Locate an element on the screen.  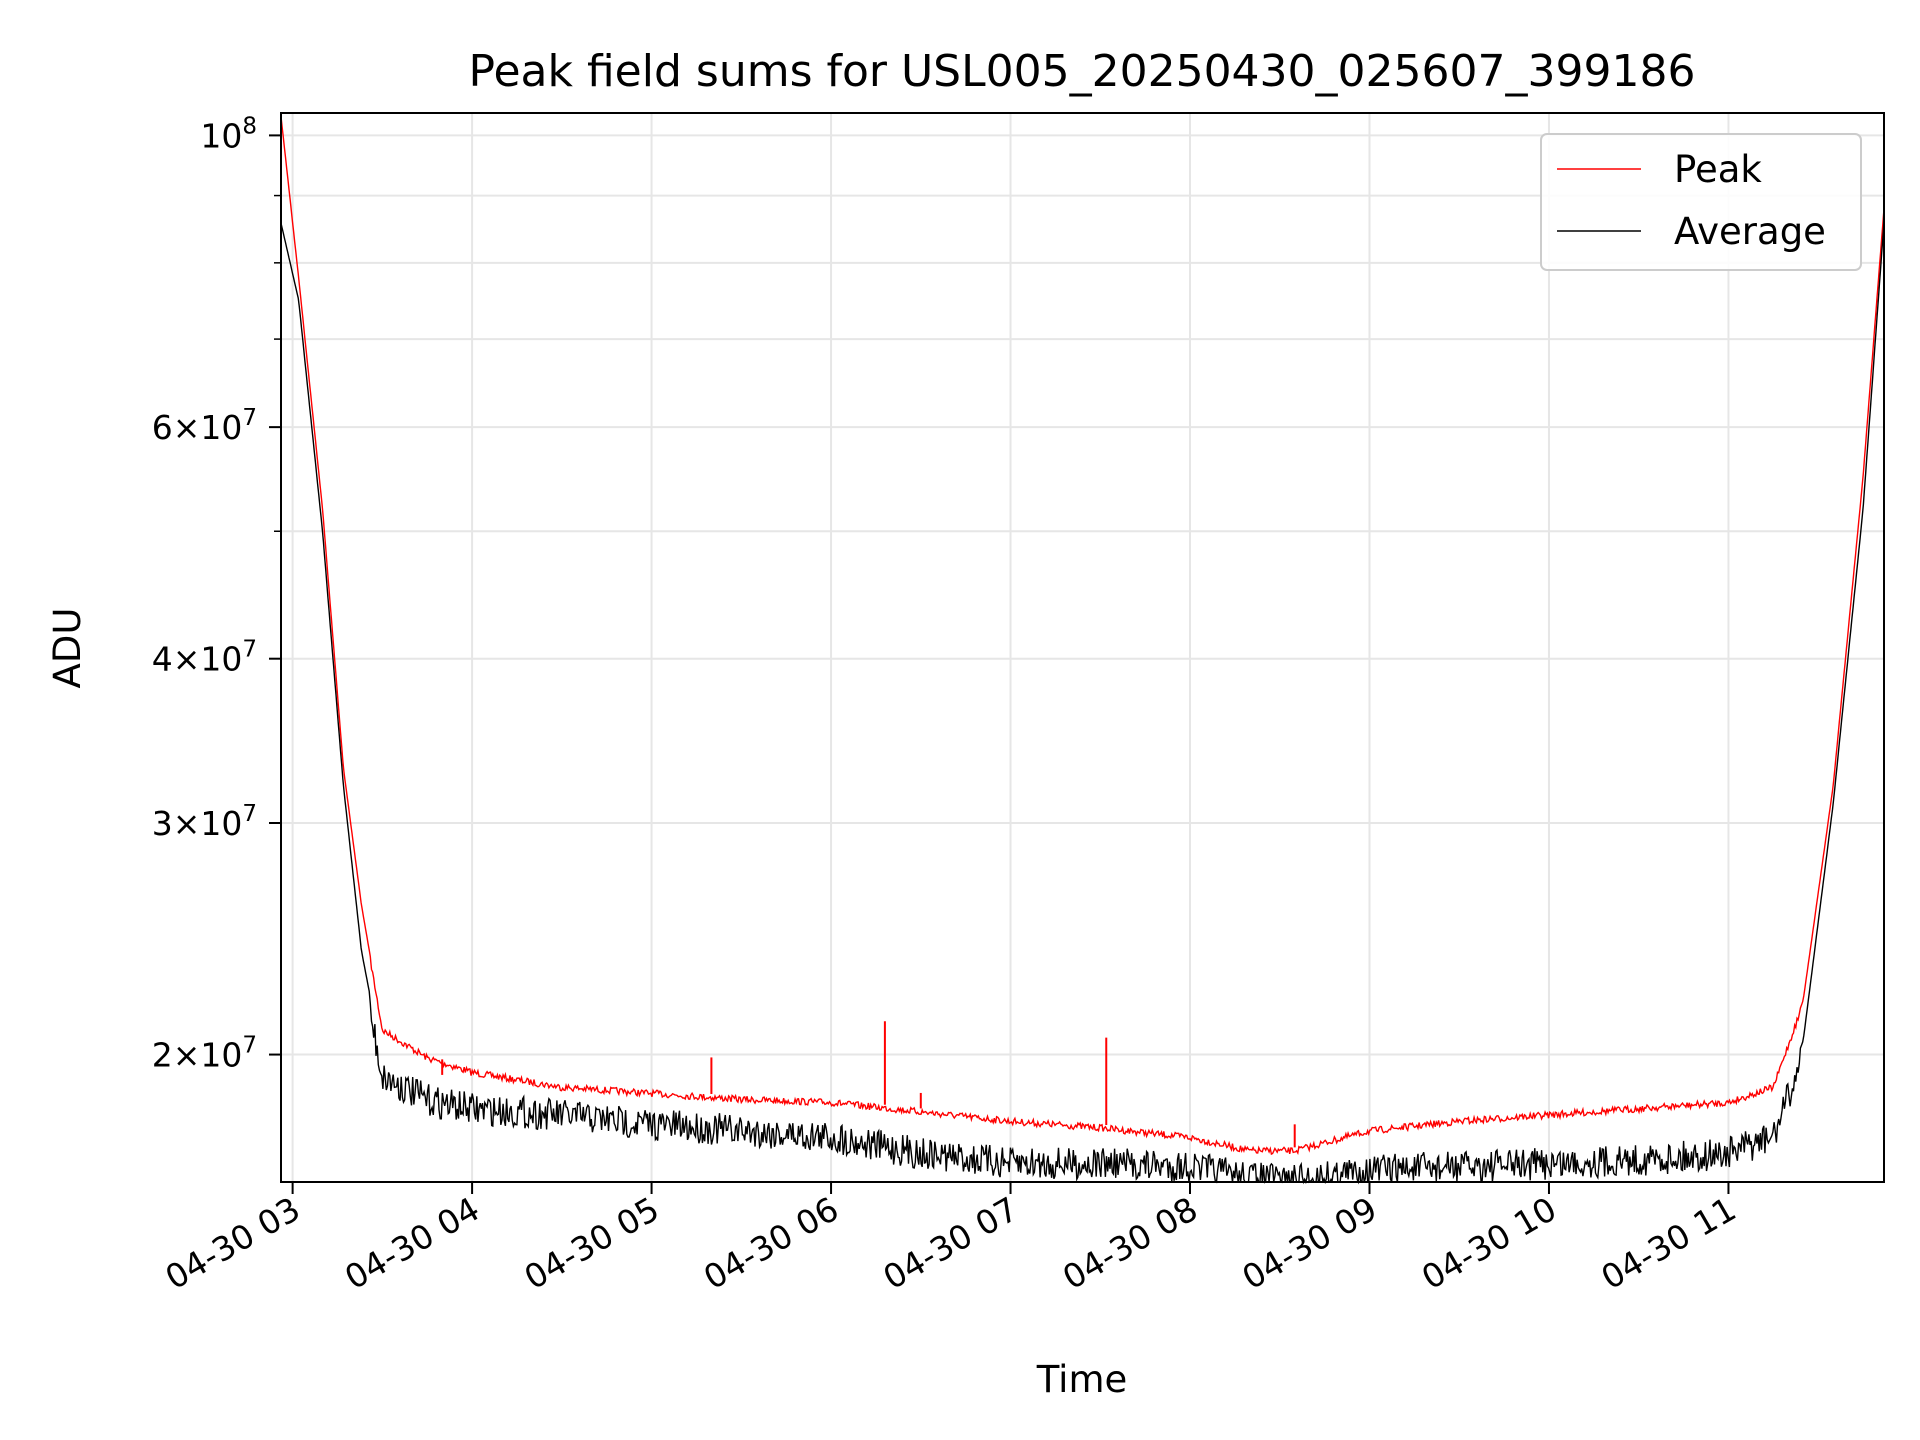
x-tick-label: 04-30 11 is located at coordinates (1668, 1243).